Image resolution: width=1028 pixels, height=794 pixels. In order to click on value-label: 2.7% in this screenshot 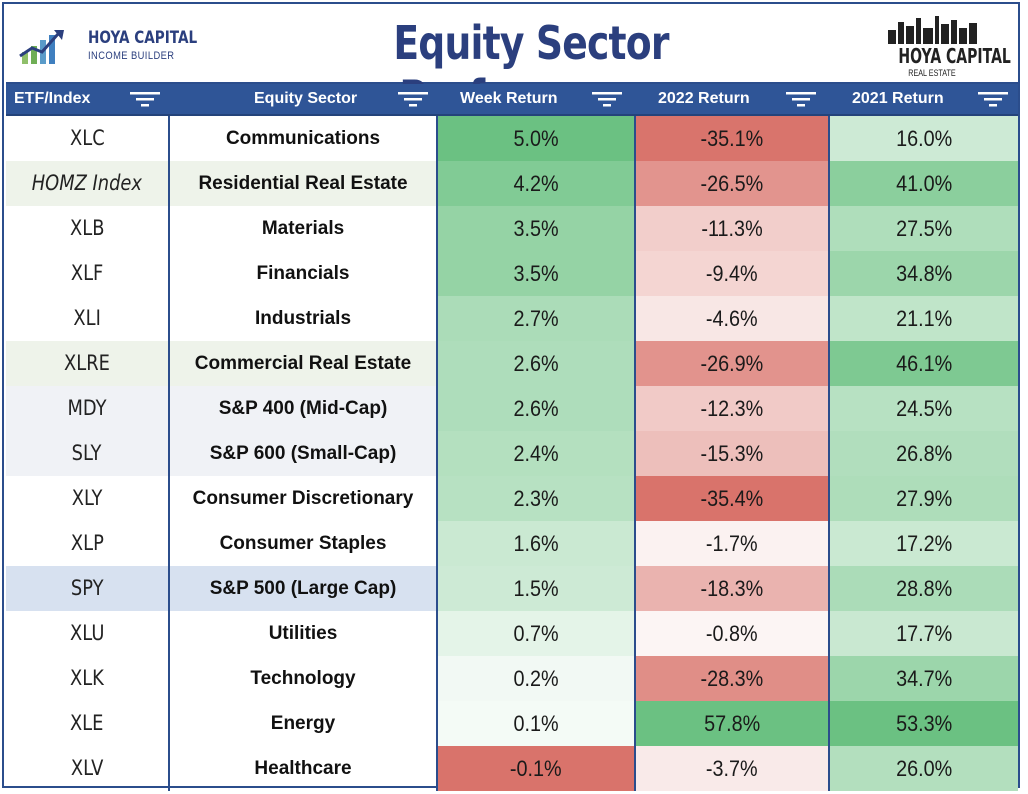, I will do `click(536, 318)`.